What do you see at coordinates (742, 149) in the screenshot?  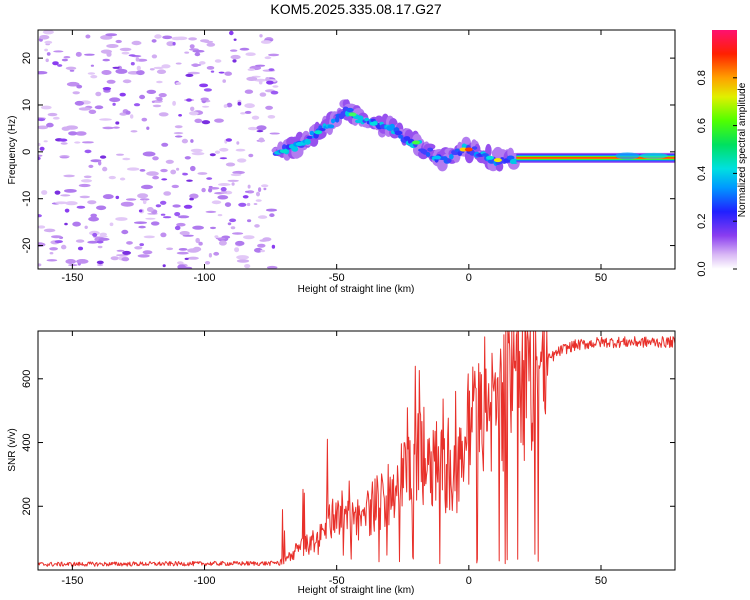 I see `colorbar-label: Normalized spectral amplitude` at bounding box center [742, 149].